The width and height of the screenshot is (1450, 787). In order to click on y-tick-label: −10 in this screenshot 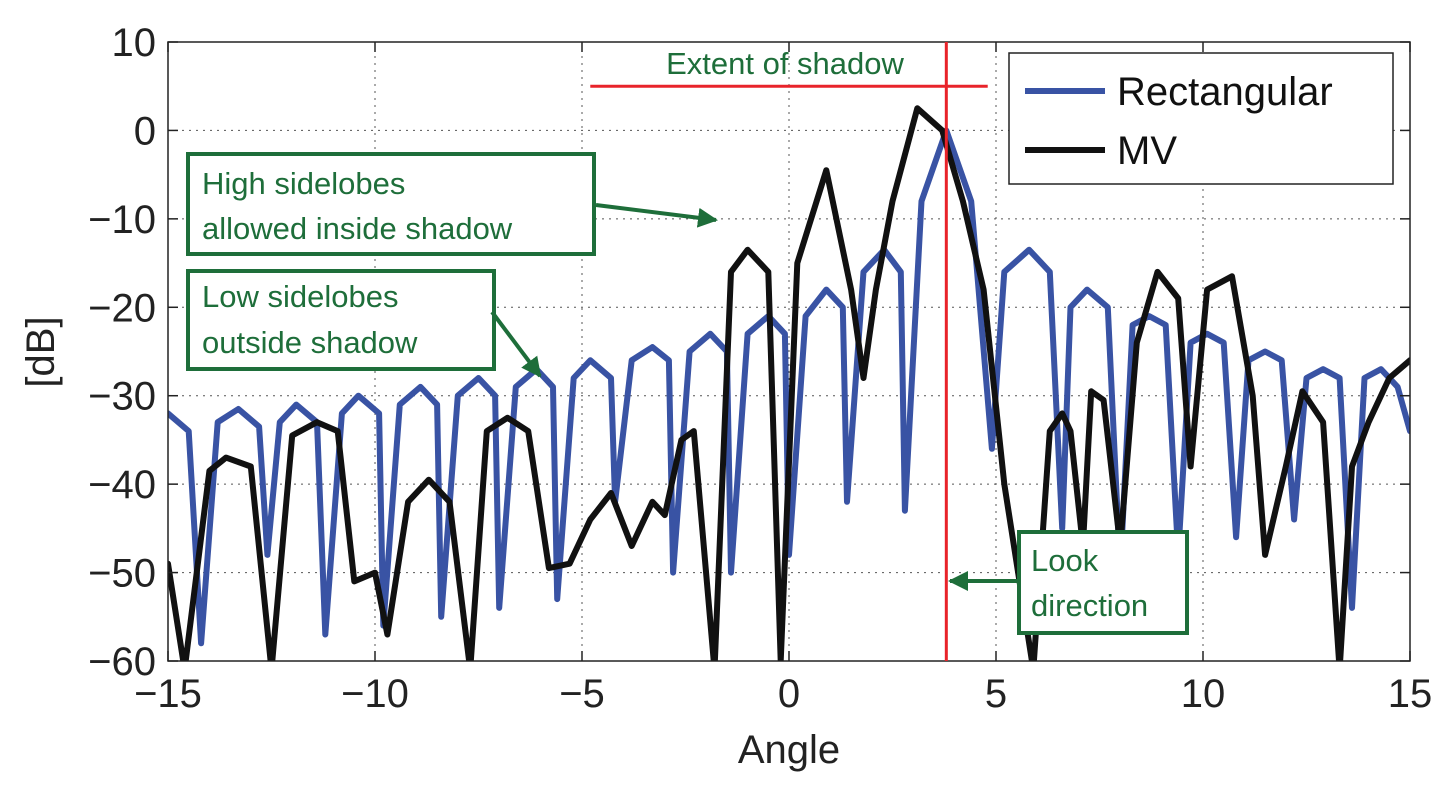, I will do `click(122, 220)`.